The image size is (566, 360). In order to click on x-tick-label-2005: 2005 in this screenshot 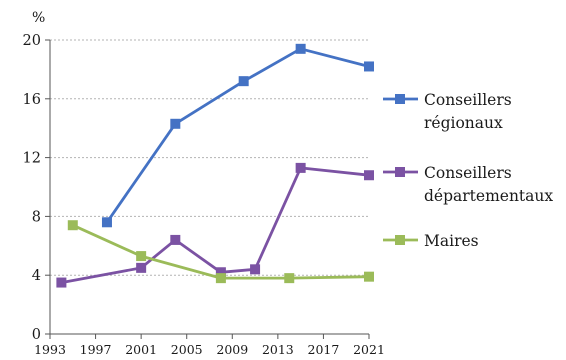, I will do `click(187, 349)`.